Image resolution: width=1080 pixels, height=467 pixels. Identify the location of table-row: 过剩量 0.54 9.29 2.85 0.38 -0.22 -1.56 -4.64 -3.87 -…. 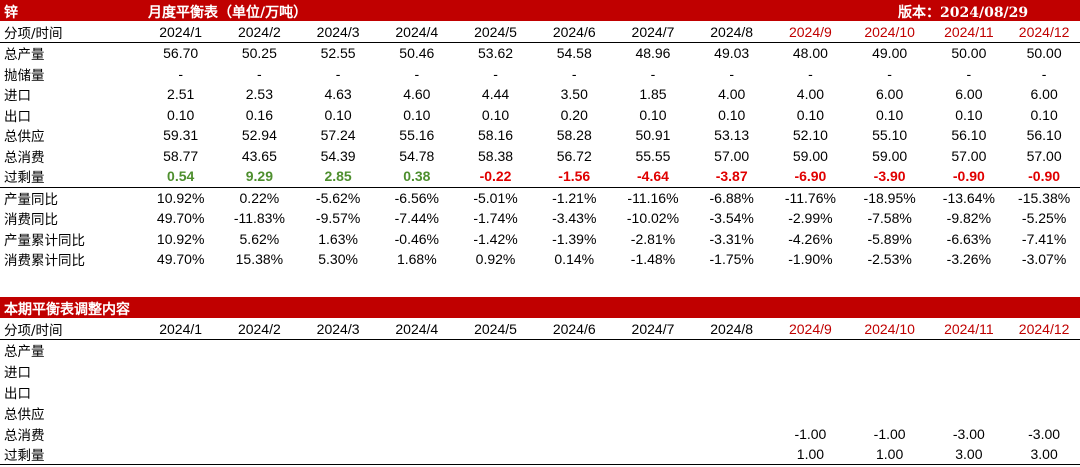
(540, 176).